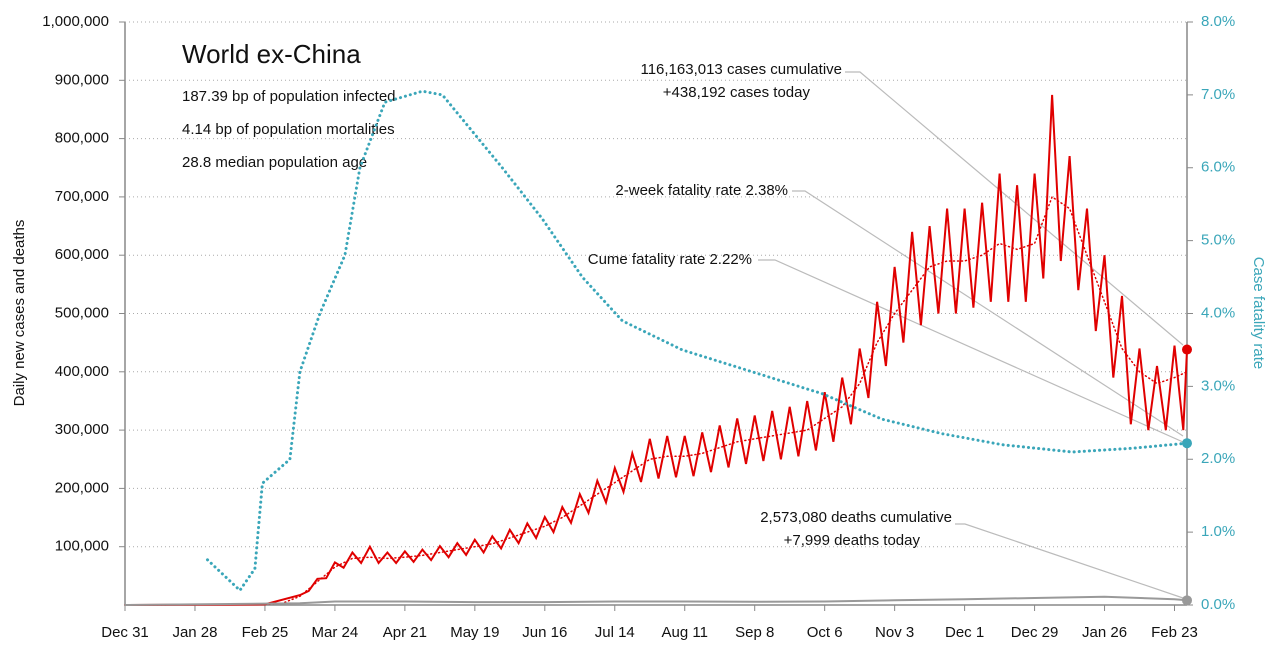 Image resolution: width=1273 pixels, height=645 pixels. Describe the element at coordinates (615, 632) in the screenshot. I see `x-tick-label: Jul 14` at that location.